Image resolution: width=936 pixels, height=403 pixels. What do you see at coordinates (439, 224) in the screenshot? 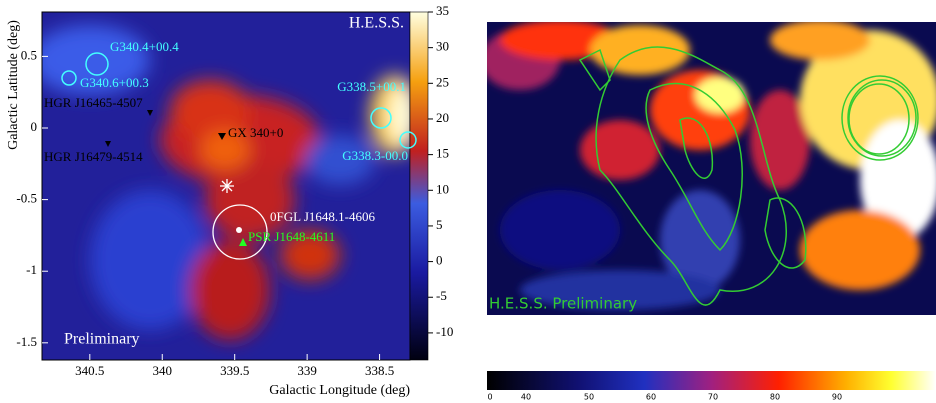
I see `colorbar-tick-label: 5` at bounding box center [439, 224].